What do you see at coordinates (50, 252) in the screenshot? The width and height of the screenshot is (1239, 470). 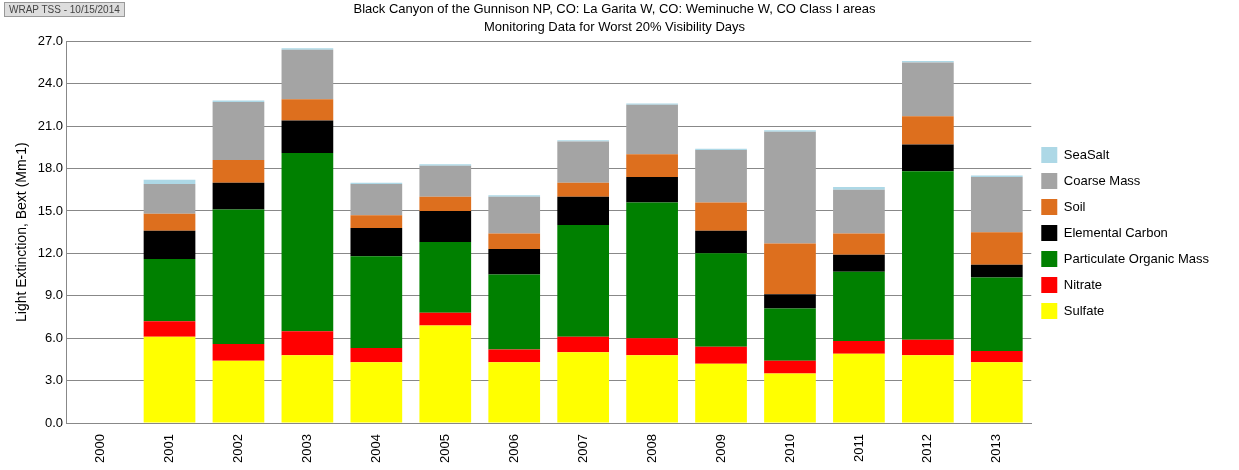 I see `y-tick-label: 12.0` at bounding box center [50, 252].